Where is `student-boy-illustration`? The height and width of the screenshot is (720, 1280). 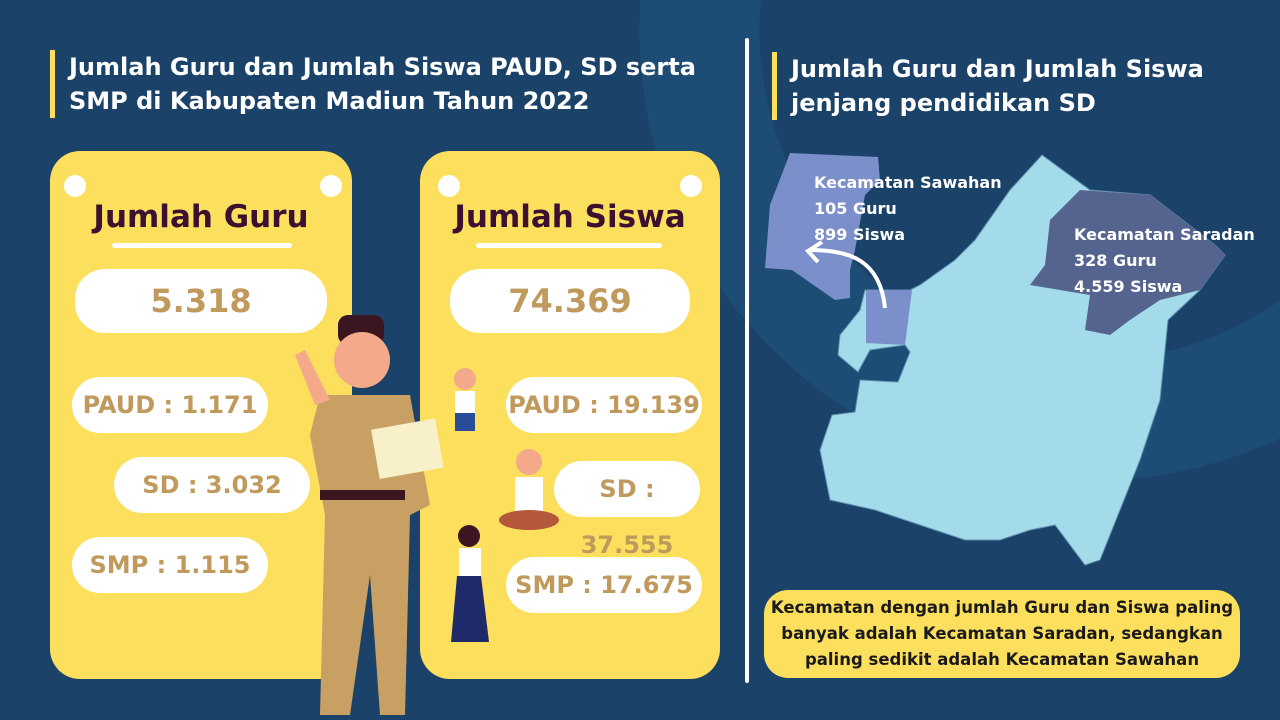 student-boy-illustration is located at coordinates (465, 399).